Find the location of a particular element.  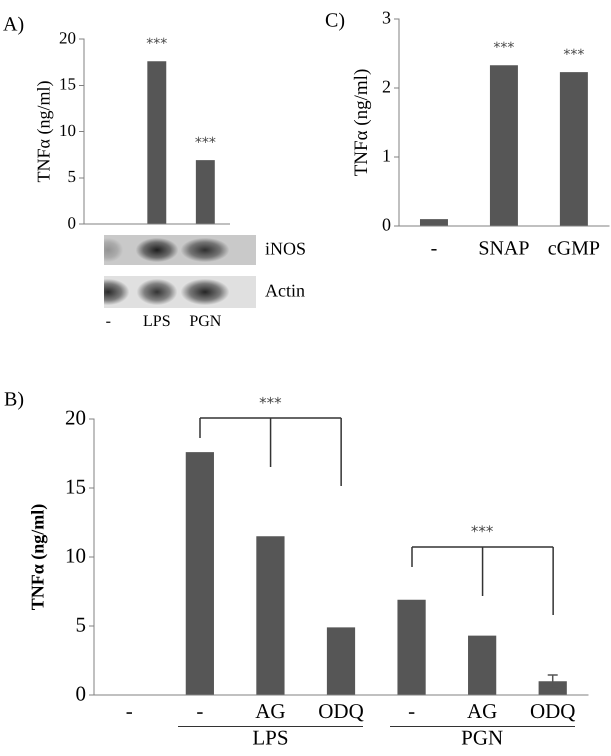

text: PGN is located at coordinates (482, 738).